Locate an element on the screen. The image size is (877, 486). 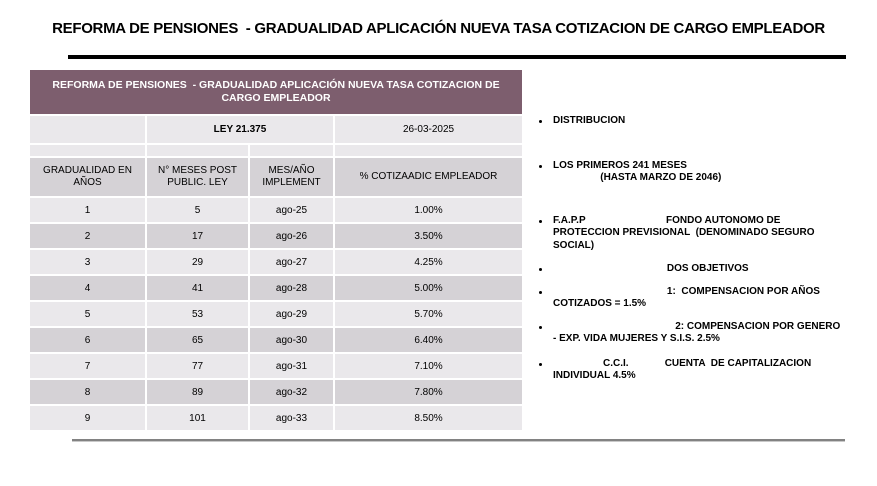
column-header-gradualidad: GRADUALIDAD EN AÑOS is located at coordinates (87, 177).